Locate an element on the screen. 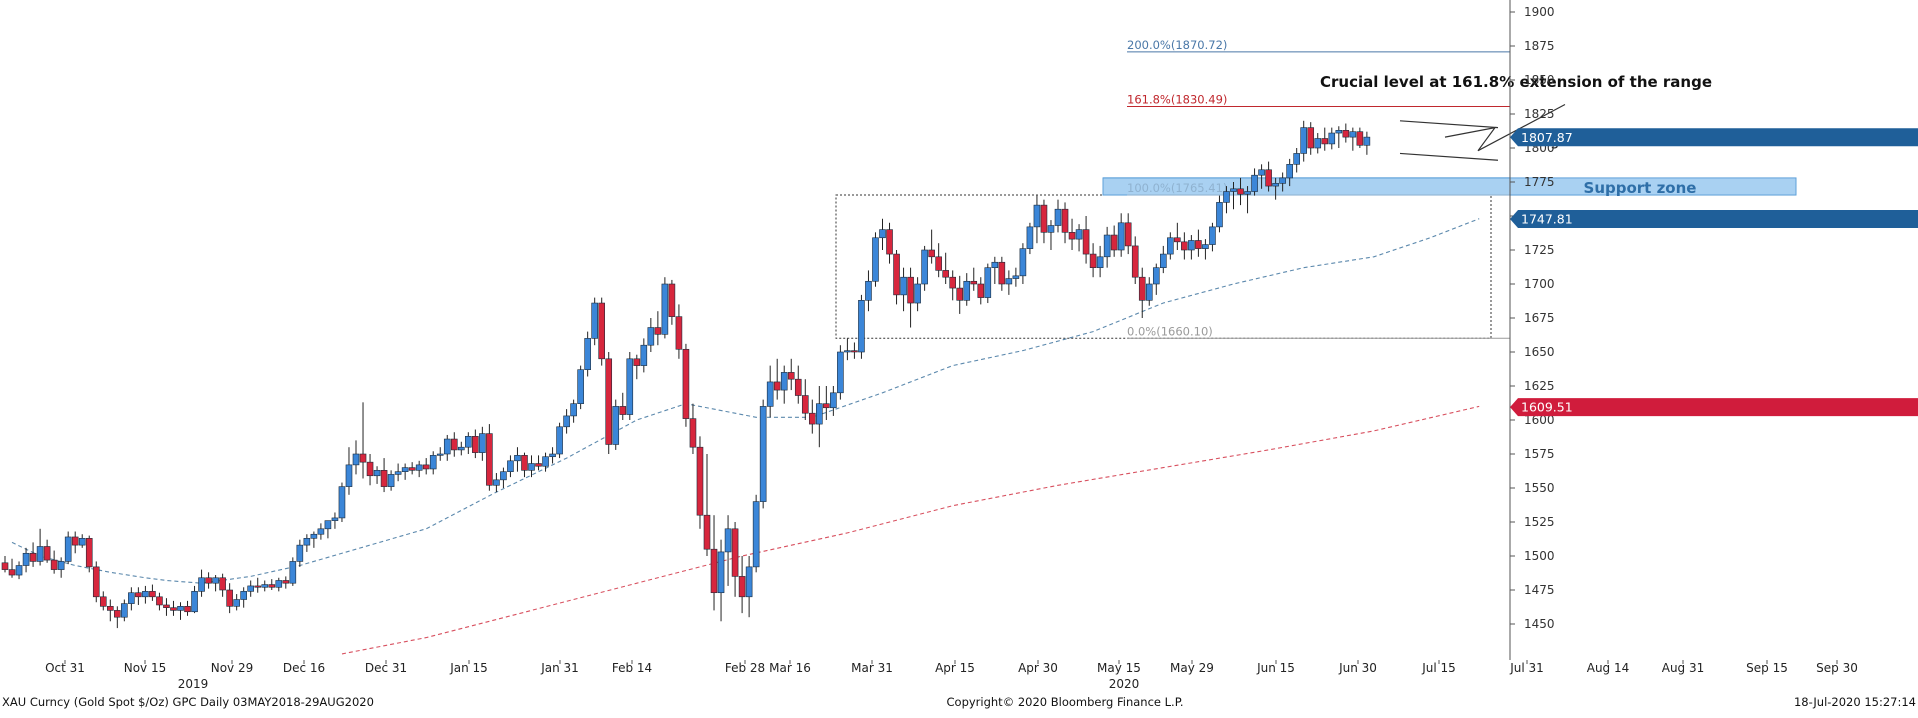  x-tick-label: Apr 15 is located at coordinates (955, 668).